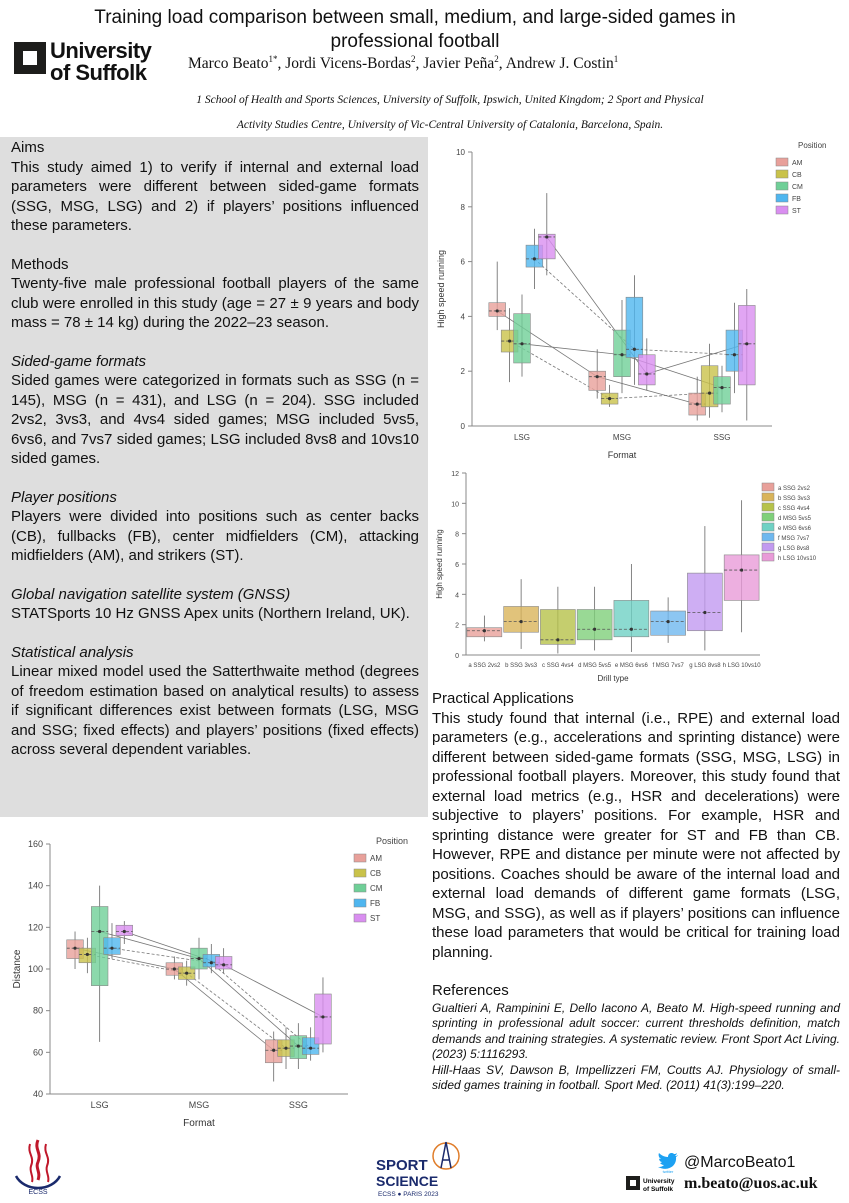 This screenshot has width=849, height=1203. I want to click on author-2: Jordi Vicens-Bordas, so click(348, 64).